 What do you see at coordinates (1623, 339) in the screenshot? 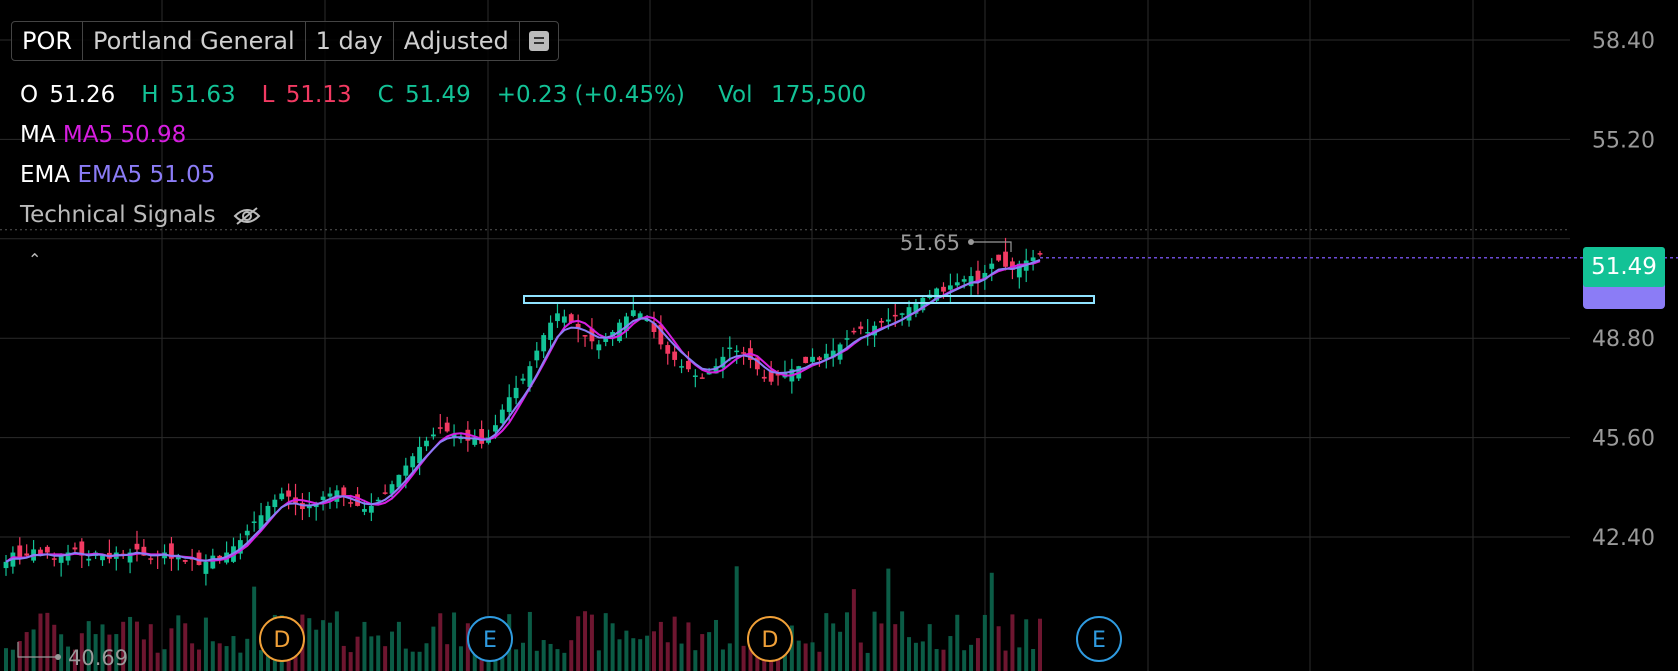
I see `y-tick-label: 48.80` at bounding box center [1623, 339].